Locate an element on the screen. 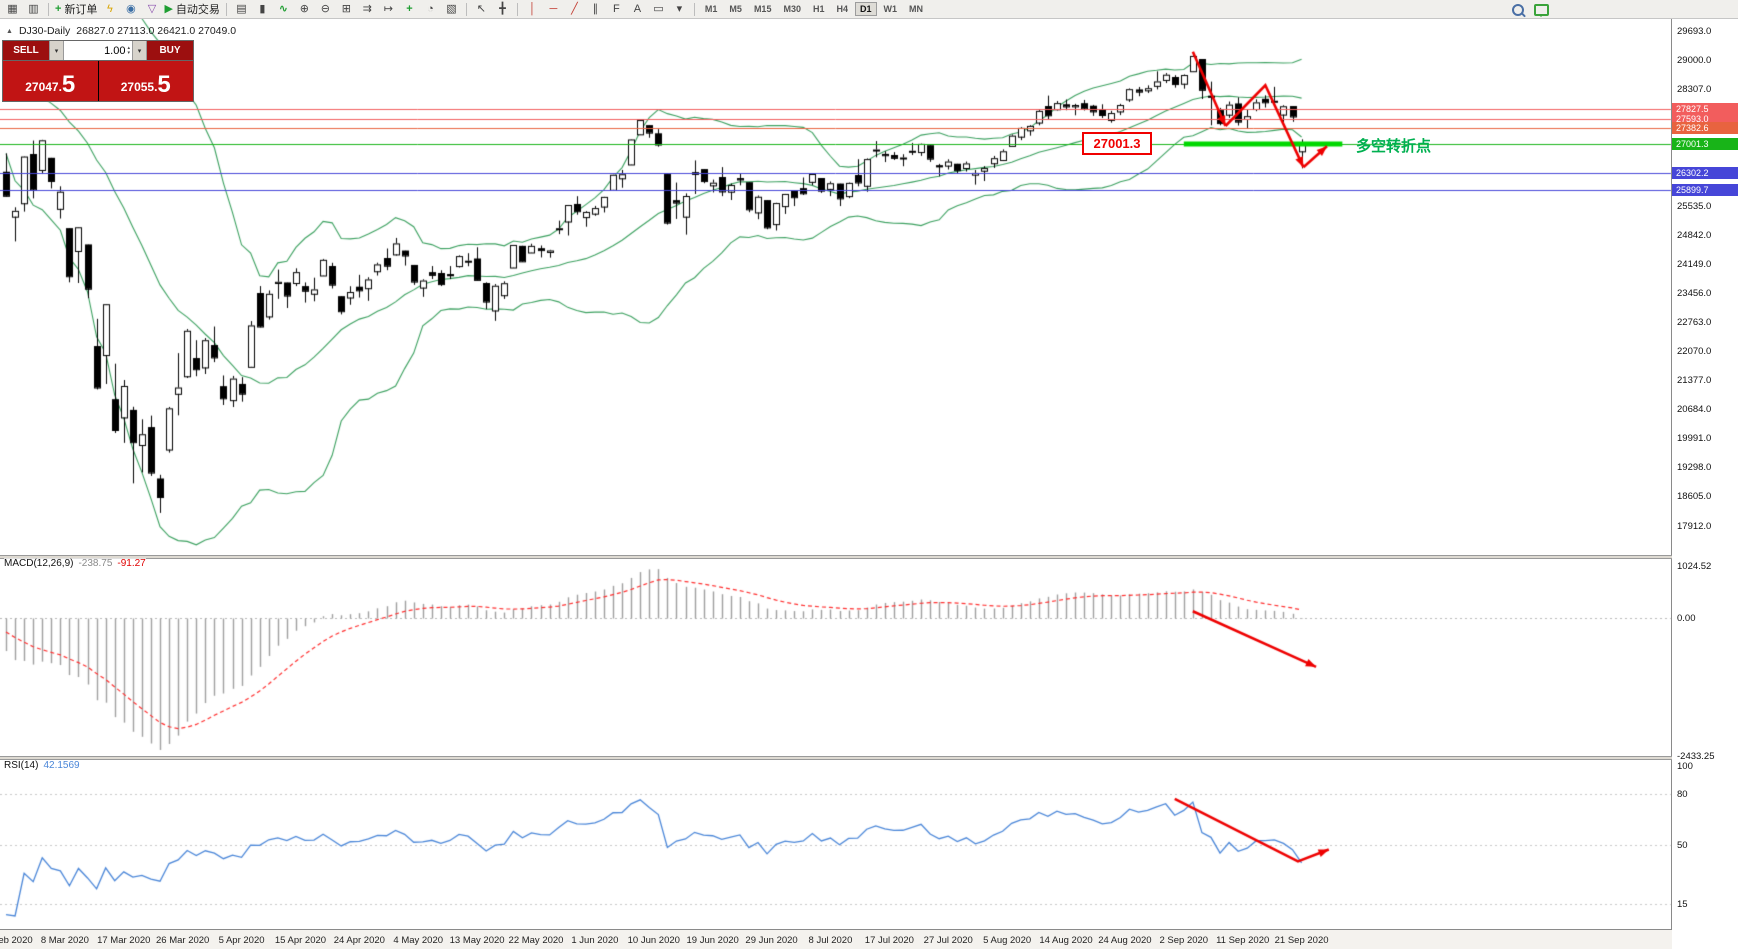  volume-stepper: ▴ ▾ is located at coordinates (128, 50).